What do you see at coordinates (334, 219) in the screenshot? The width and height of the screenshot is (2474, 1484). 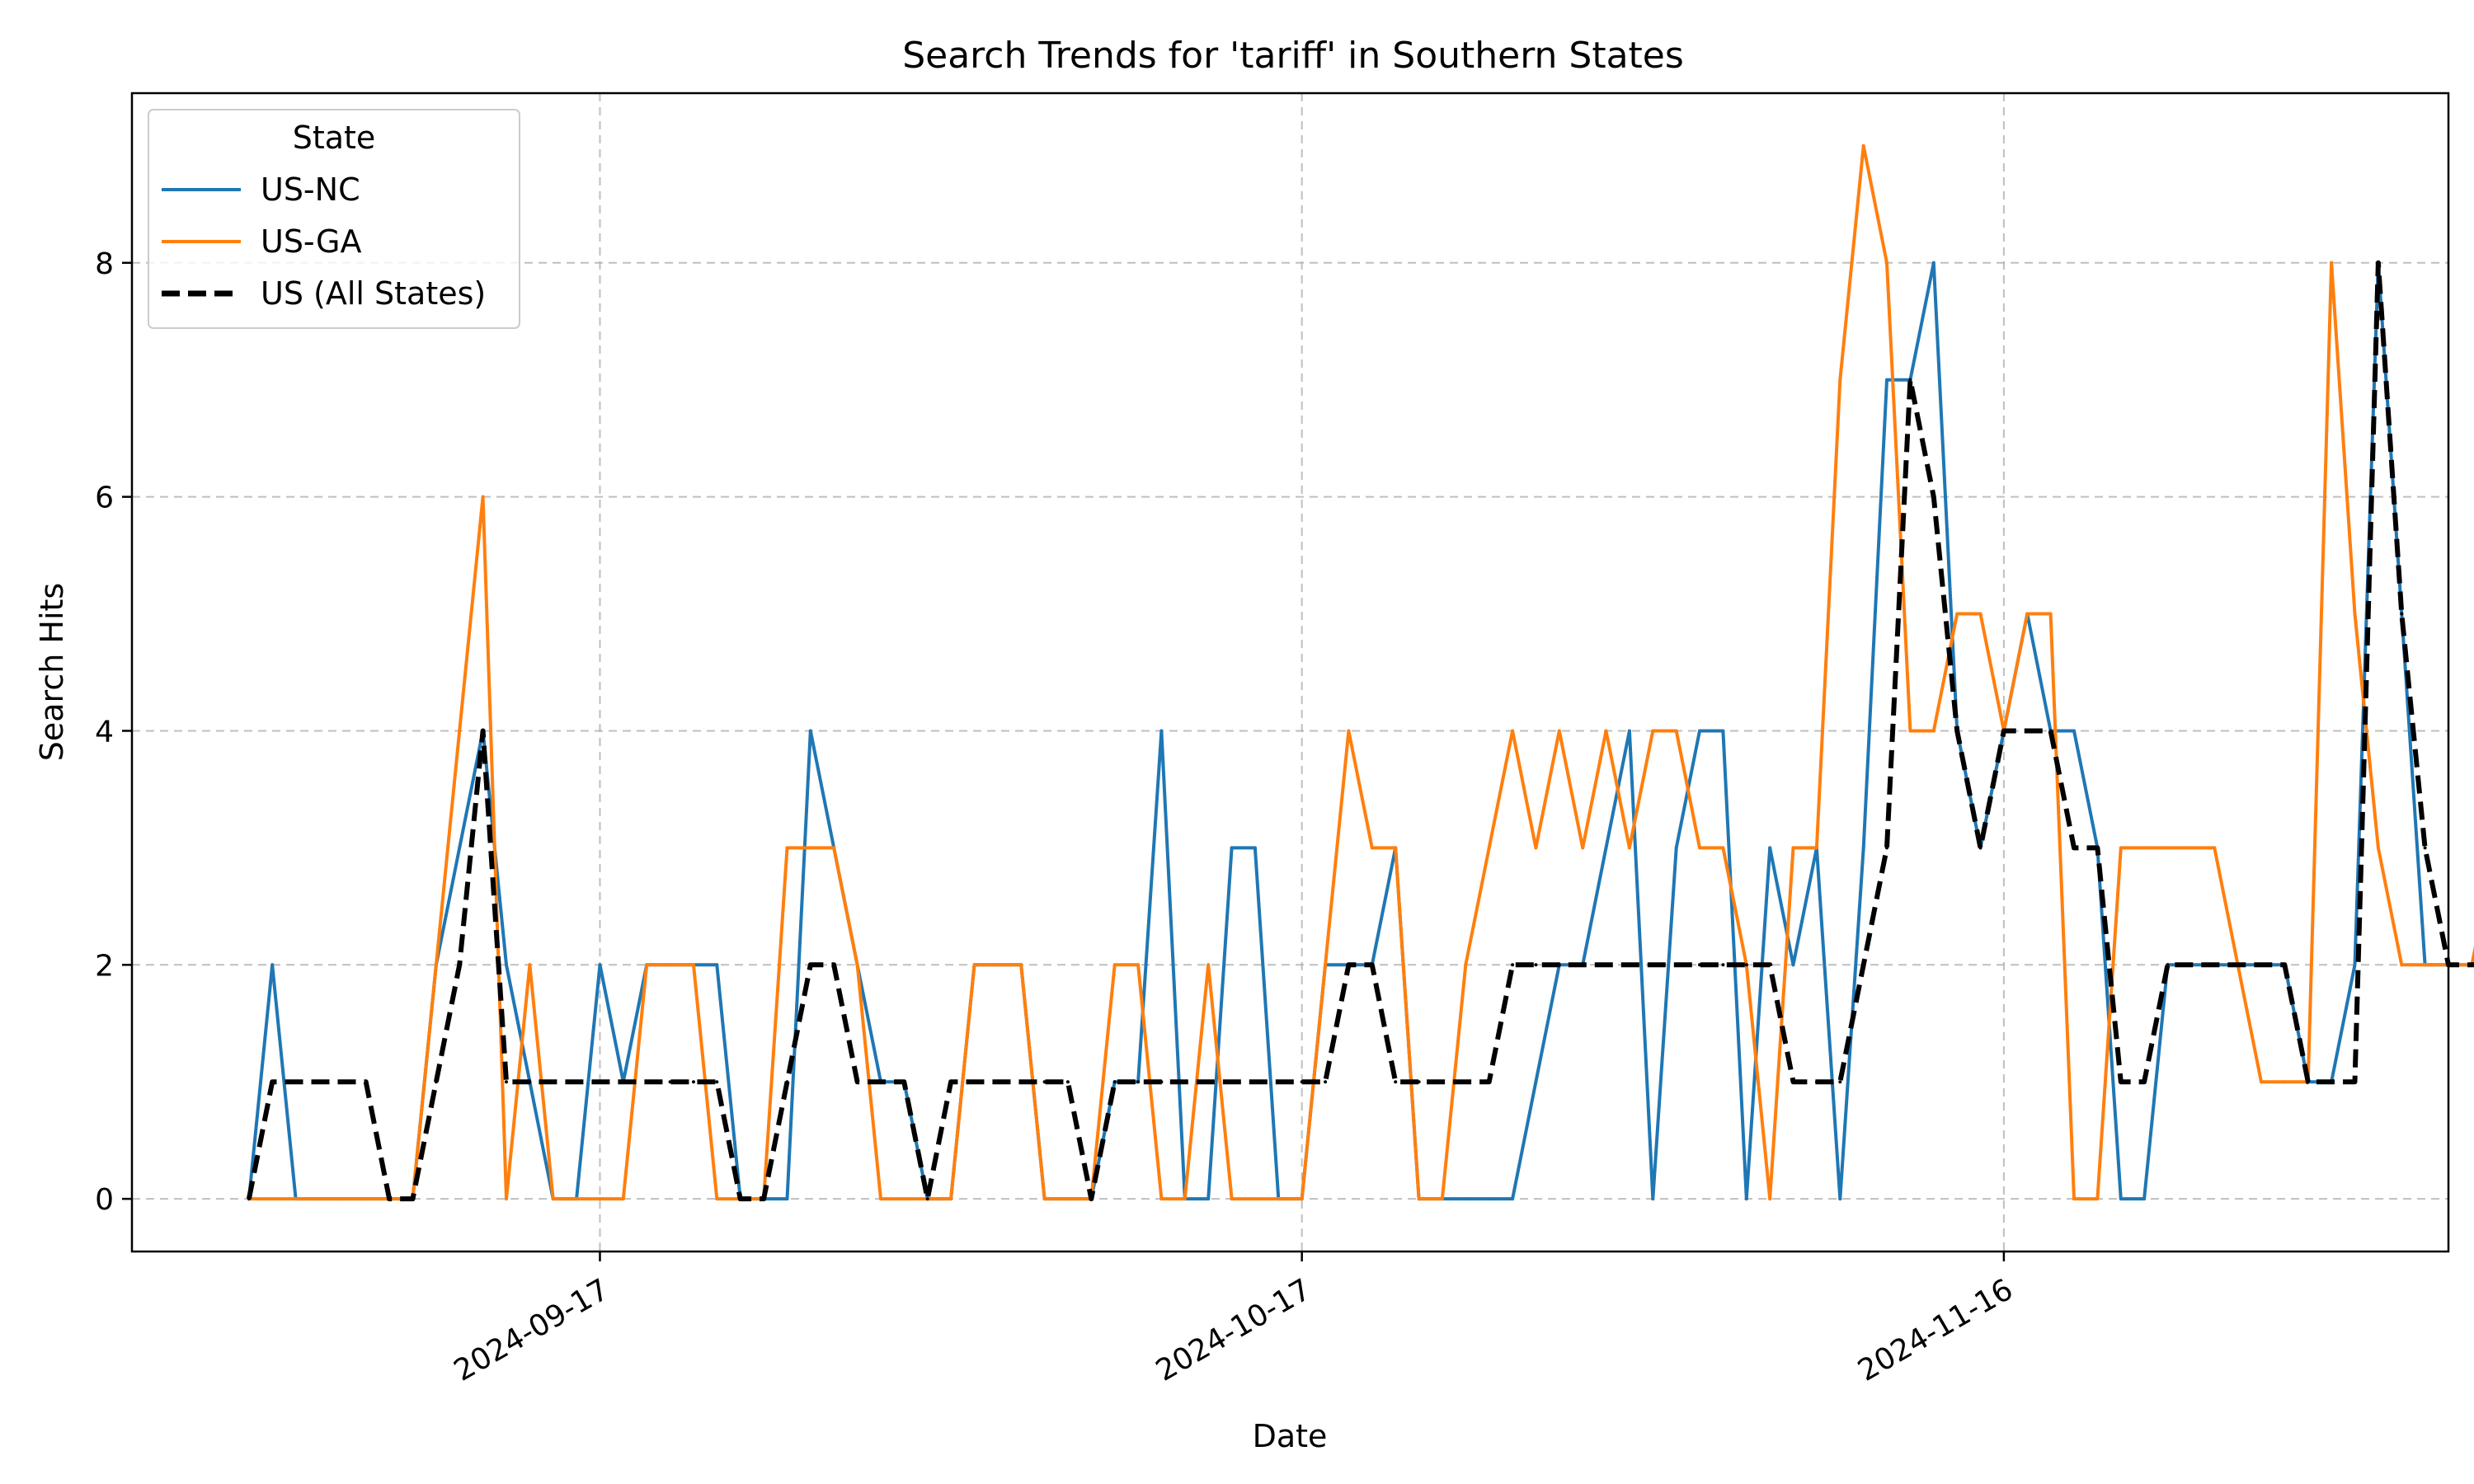 I see `legend: State US-NC US-GA US (All States)` at bounding box center [334, 219].